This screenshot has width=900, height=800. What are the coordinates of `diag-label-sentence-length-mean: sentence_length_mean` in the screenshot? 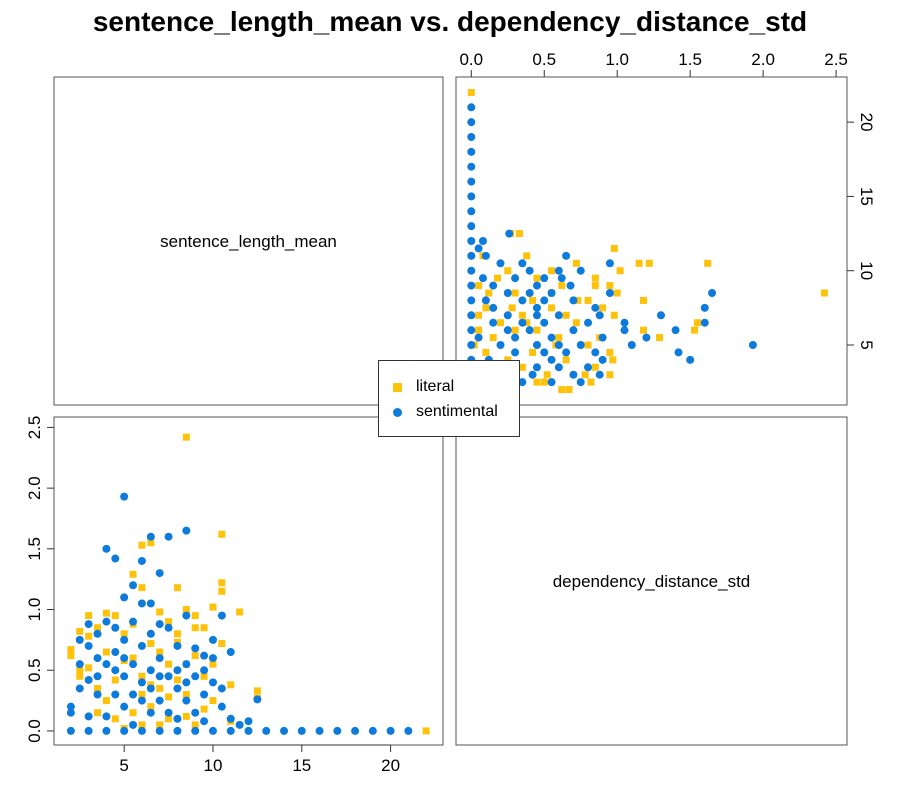 It's located at (248, 241).